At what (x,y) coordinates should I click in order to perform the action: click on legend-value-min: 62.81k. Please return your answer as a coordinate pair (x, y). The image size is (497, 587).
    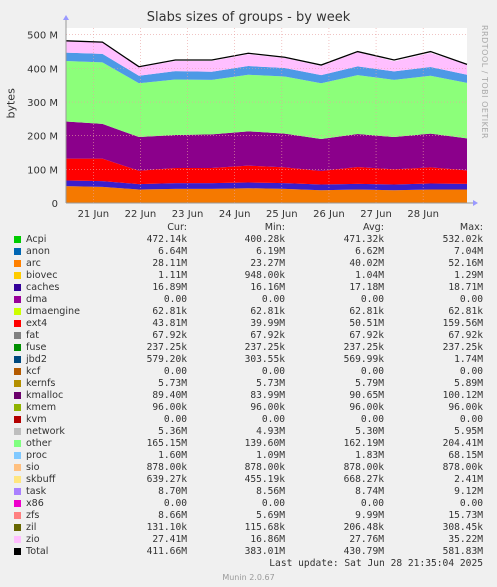
    Looking at the image, I should click on (267, 311).